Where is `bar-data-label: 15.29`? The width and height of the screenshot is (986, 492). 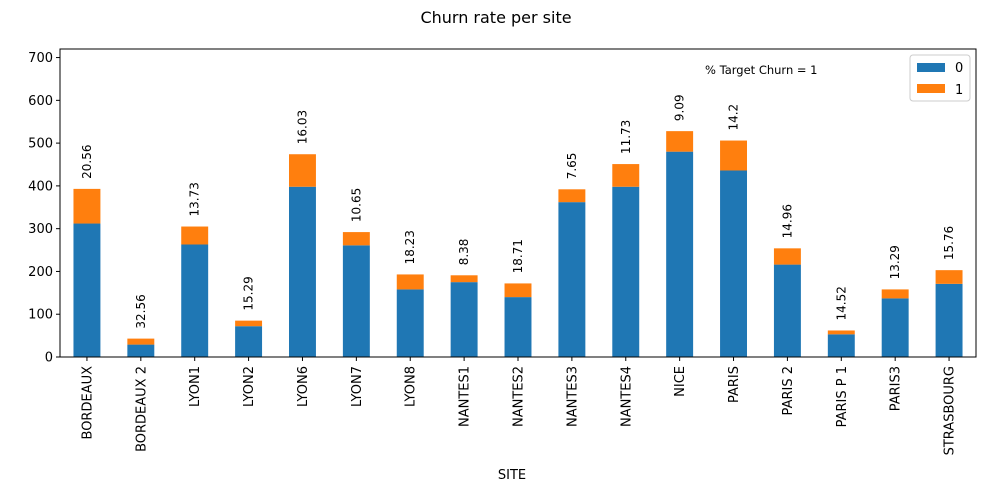
bar-data-label: 15.29 is located at coordinates (249, 293).